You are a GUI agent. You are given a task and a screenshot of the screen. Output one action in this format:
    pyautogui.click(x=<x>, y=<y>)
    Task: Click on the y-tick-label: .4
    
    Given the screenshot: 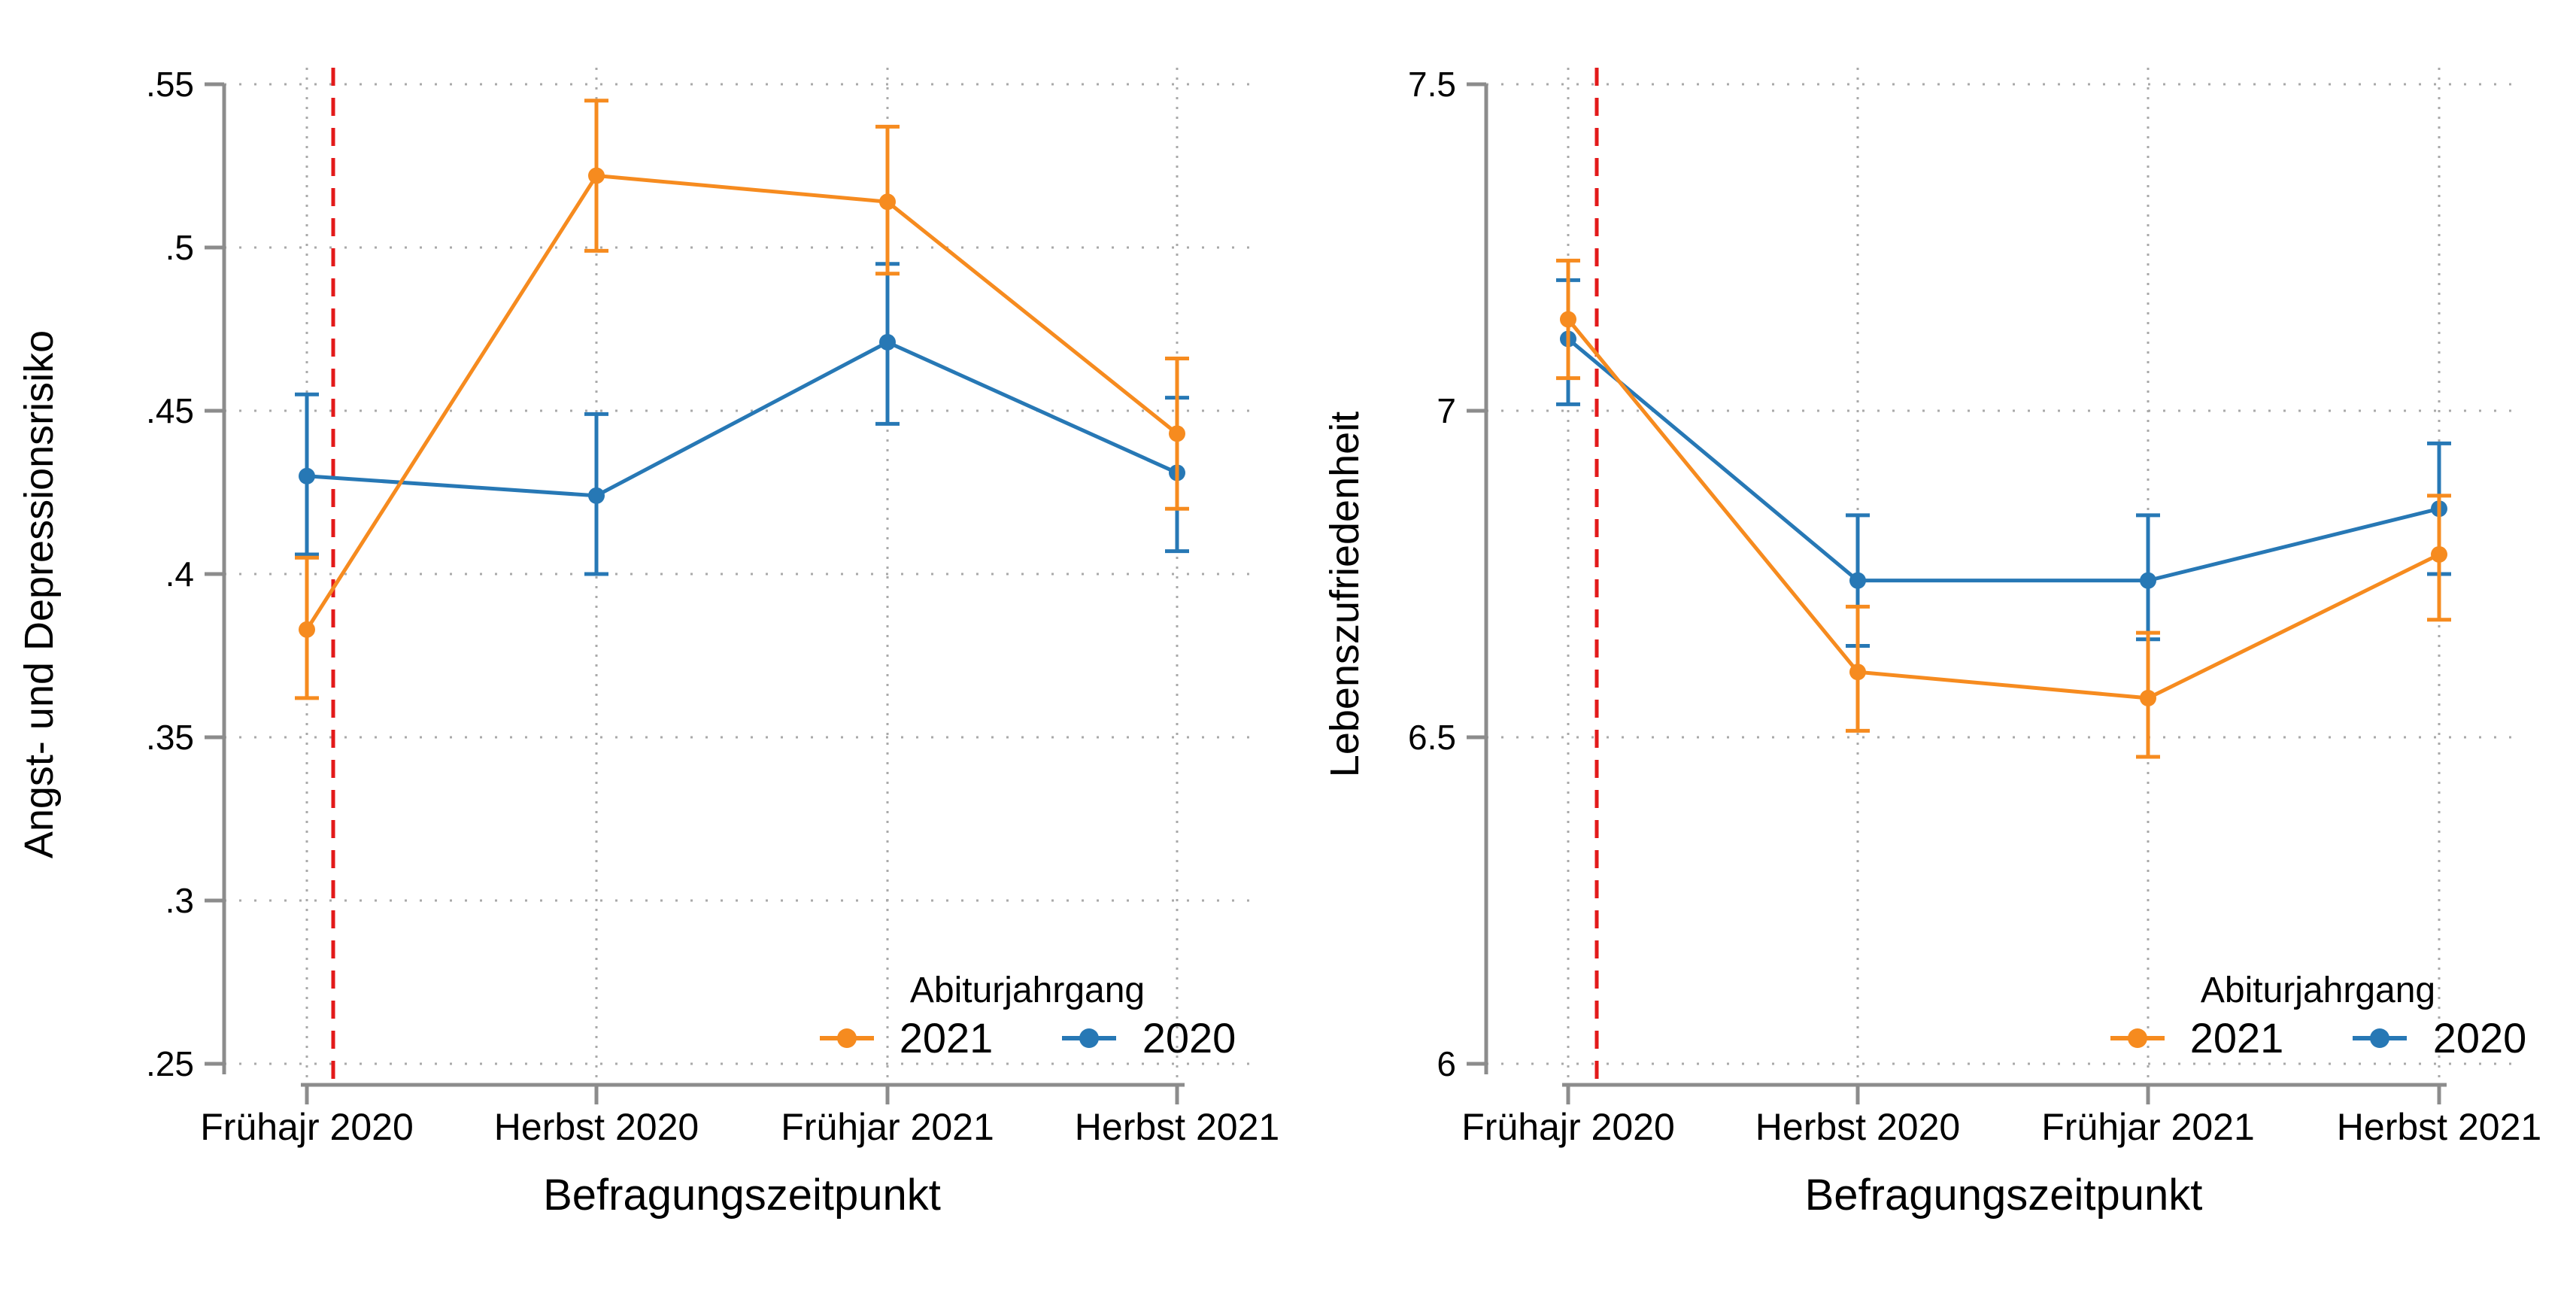 What is the action you would take?
    pyautogui.click(x=179, y=574)
    